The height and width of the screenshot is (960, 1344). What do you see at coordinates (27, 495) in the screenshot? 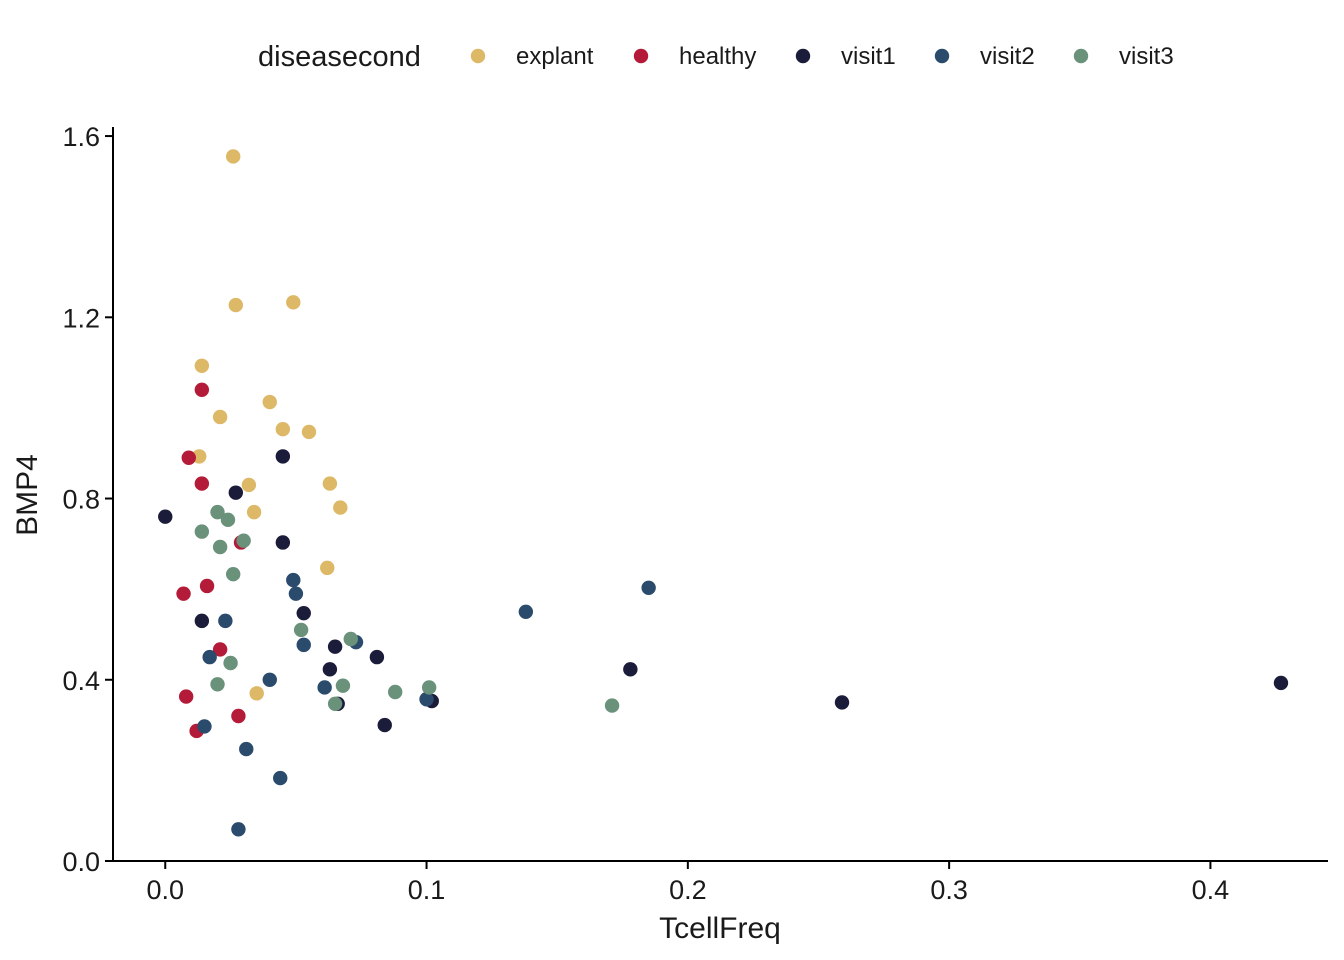
I see `y-axis-title: BMP4` at bounding box center [27, 495].